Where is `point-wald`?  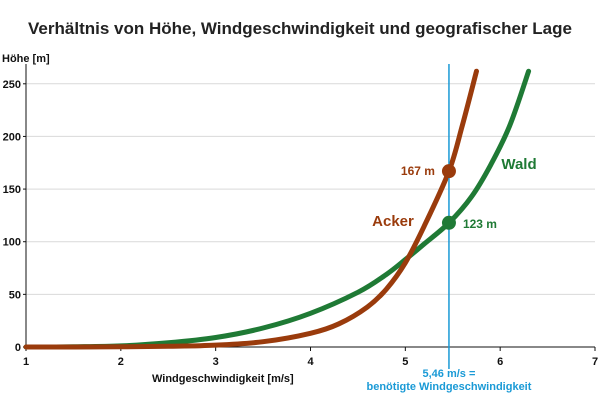 point-wald is located at coordinates (448, 222).